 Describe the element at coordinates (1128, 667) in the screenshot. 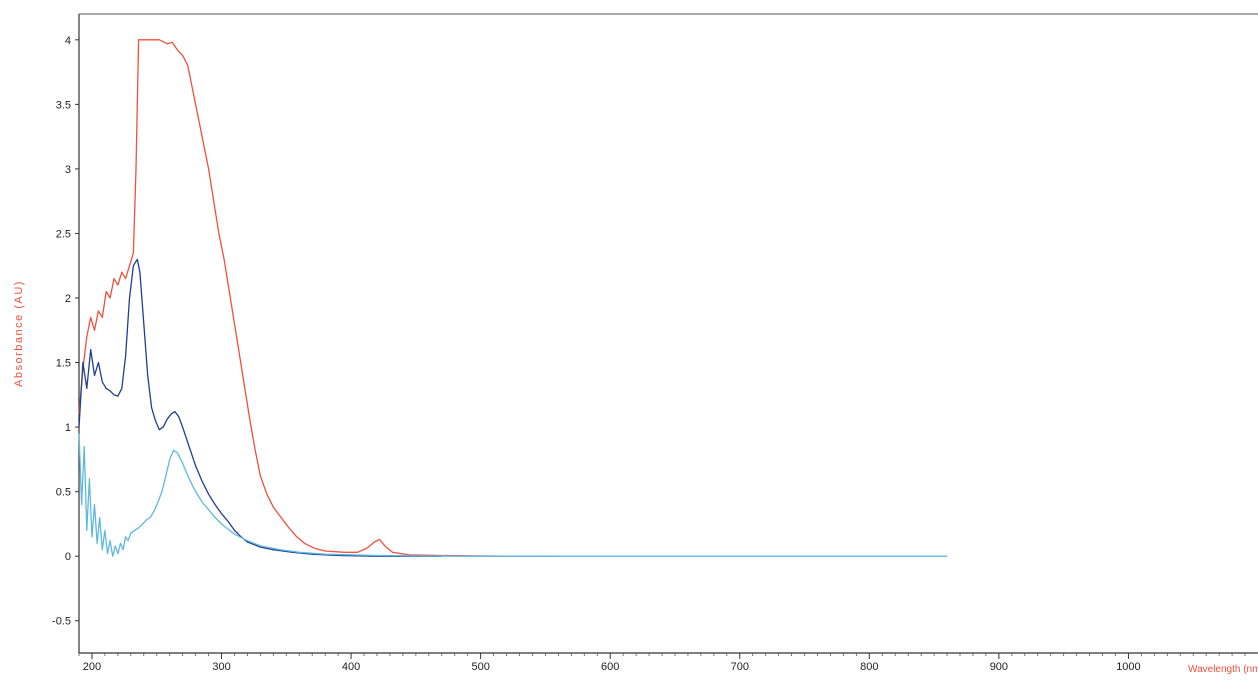

I see `x-tick-label: 1000` at that location.